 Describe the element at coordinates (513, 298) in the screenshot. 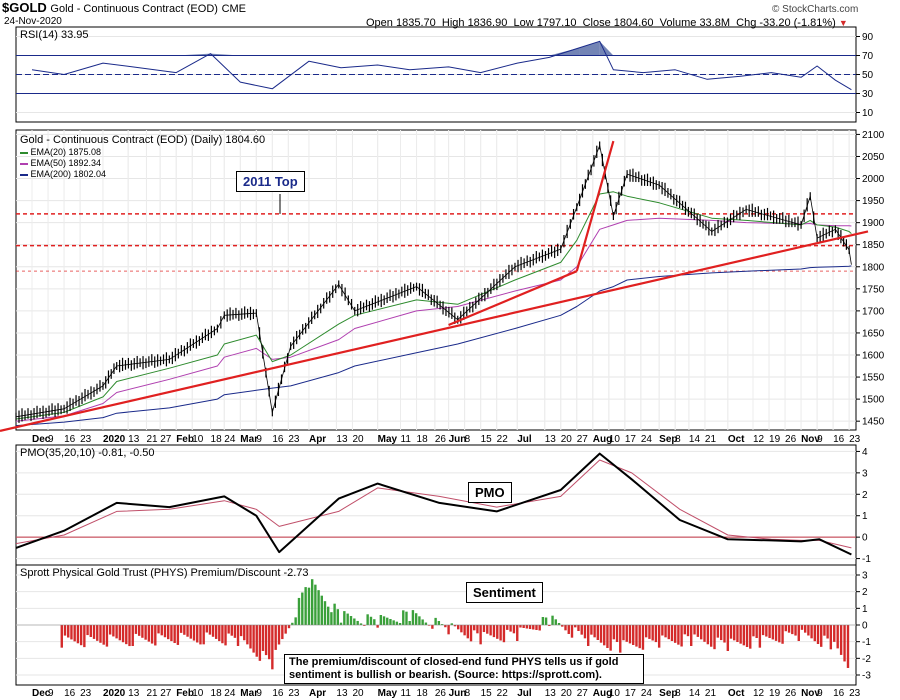

I see `breakout-trend-line` at that location.